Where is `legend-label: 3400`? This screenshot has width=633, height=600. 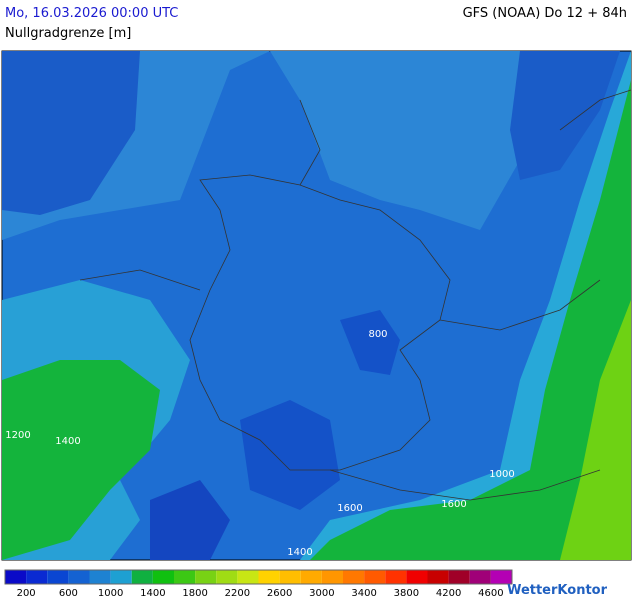
legend-label: 3400 is located at coordinates (363, 593).